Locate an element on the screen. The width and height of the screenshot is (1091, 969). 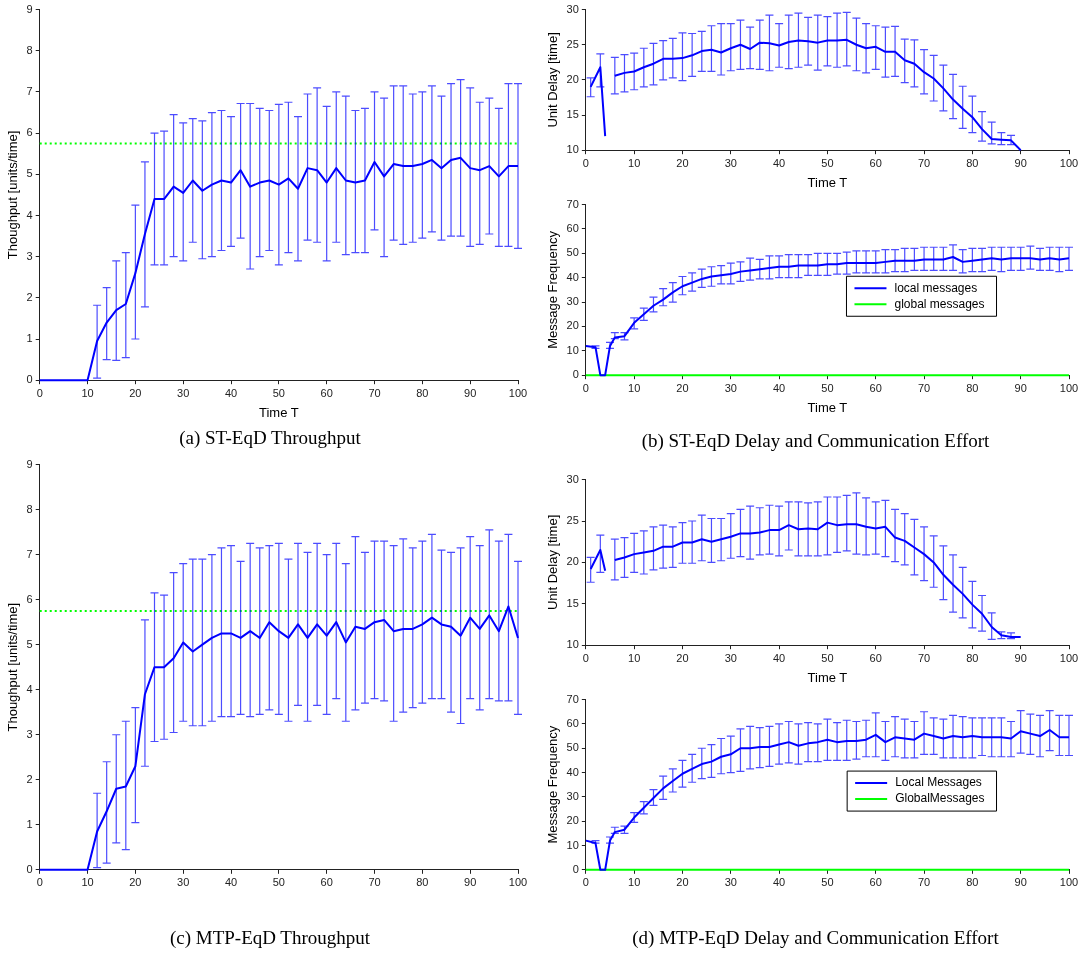
y-tick-label: 15 is located at coordinates (572, 602).